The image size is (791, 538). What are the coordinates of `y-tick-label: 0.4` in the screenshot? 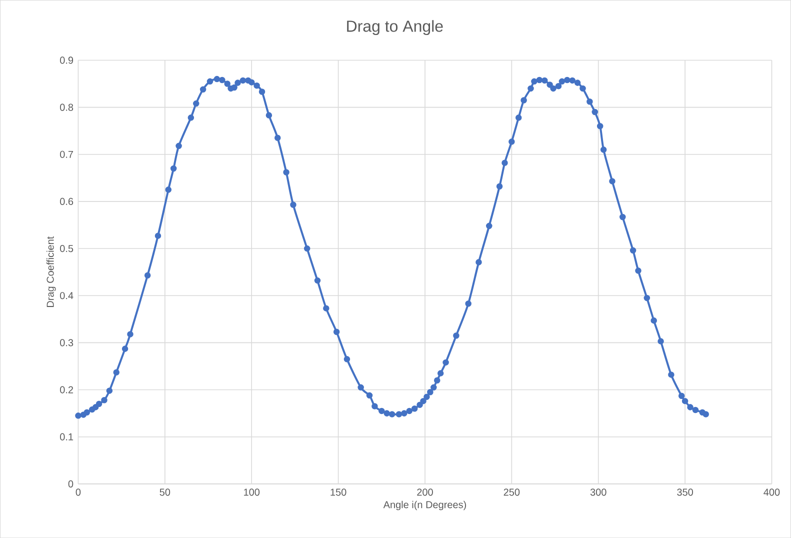 It's located at (67, 296).